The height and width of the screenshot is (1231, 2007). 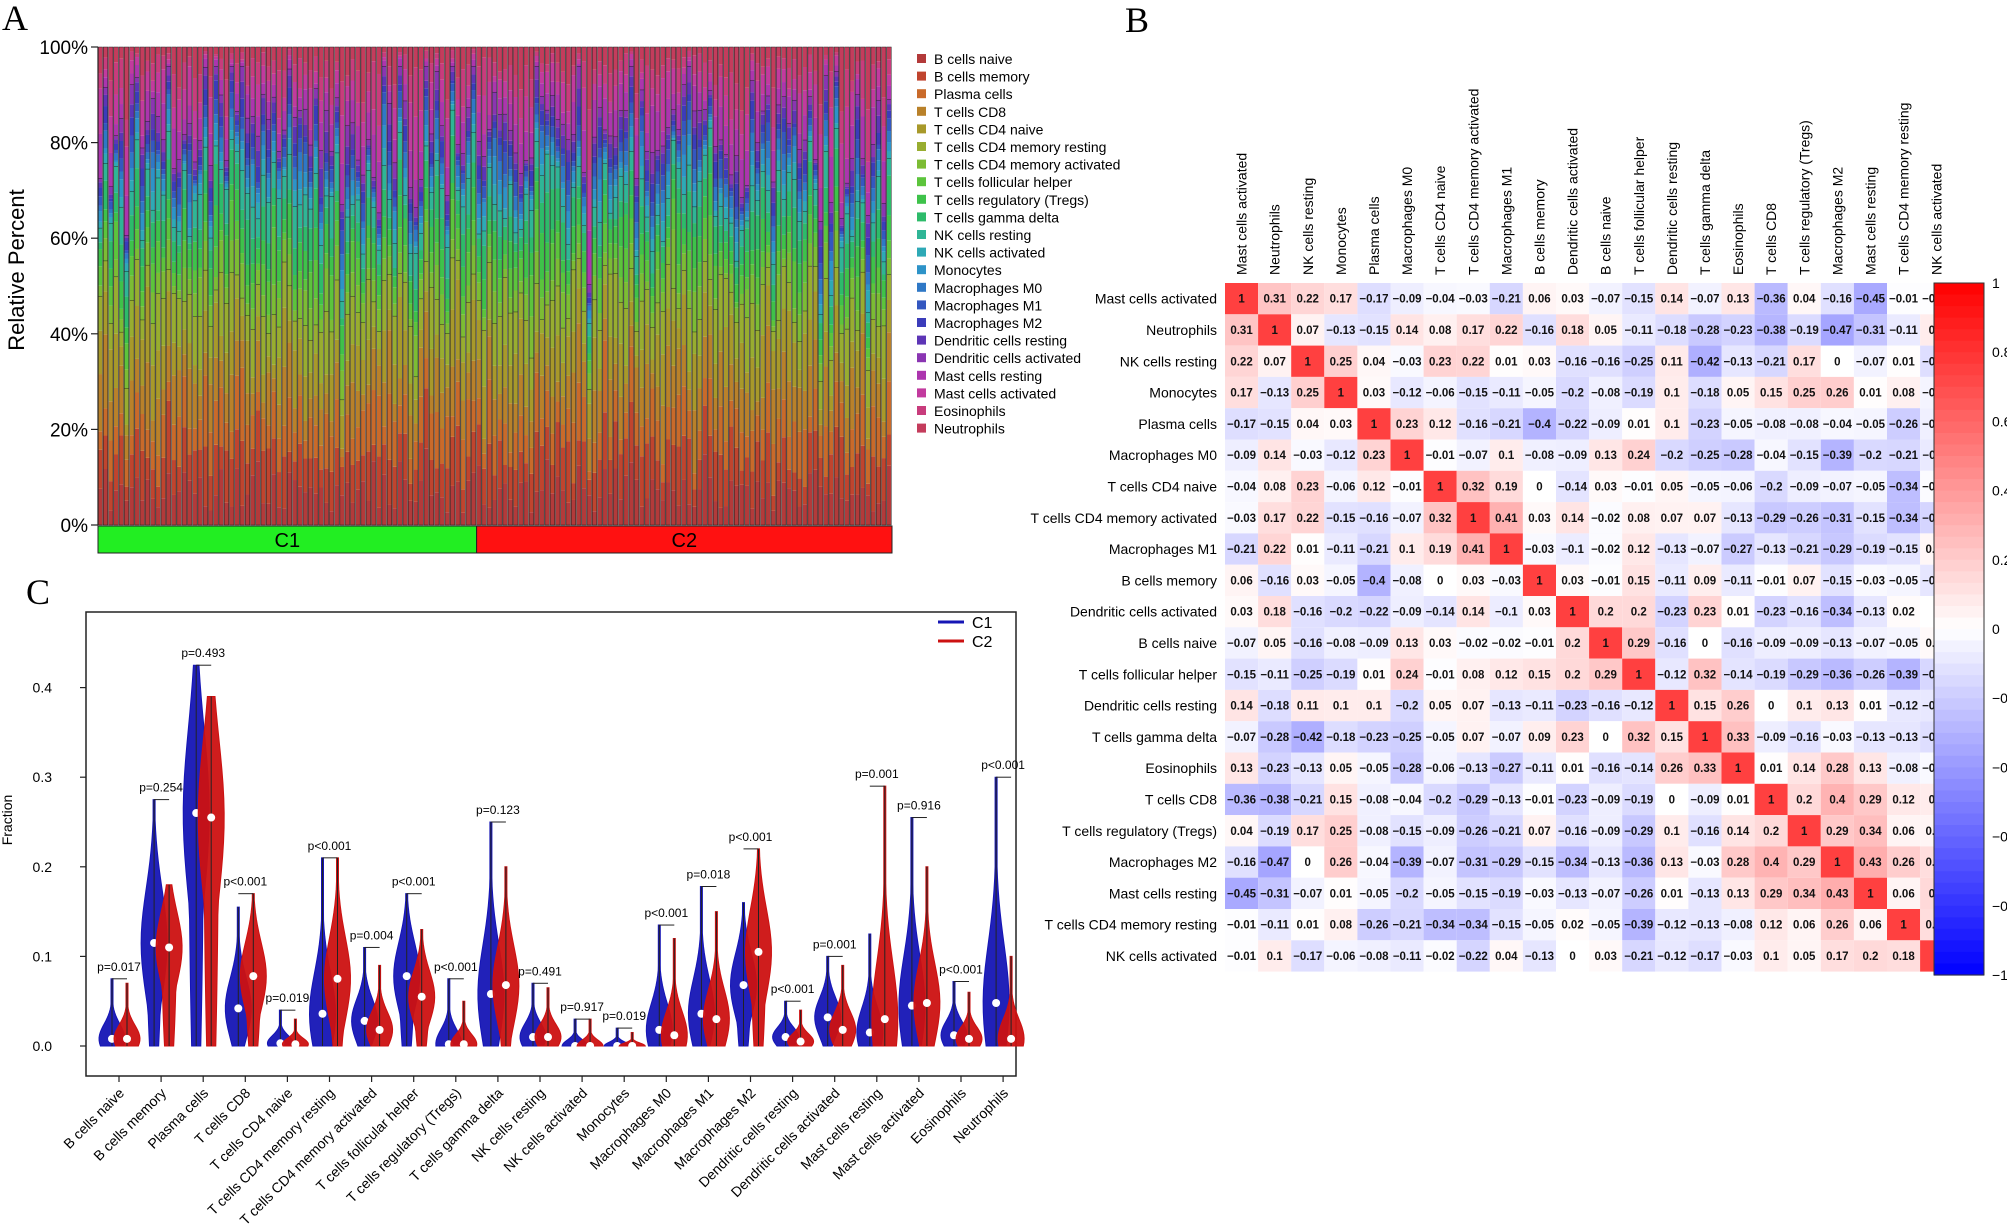 What do you see at coordinates (1738, 613) in the screenshot?
I see `heatmap-value: 0.01` at bounding box center [1738, 613].